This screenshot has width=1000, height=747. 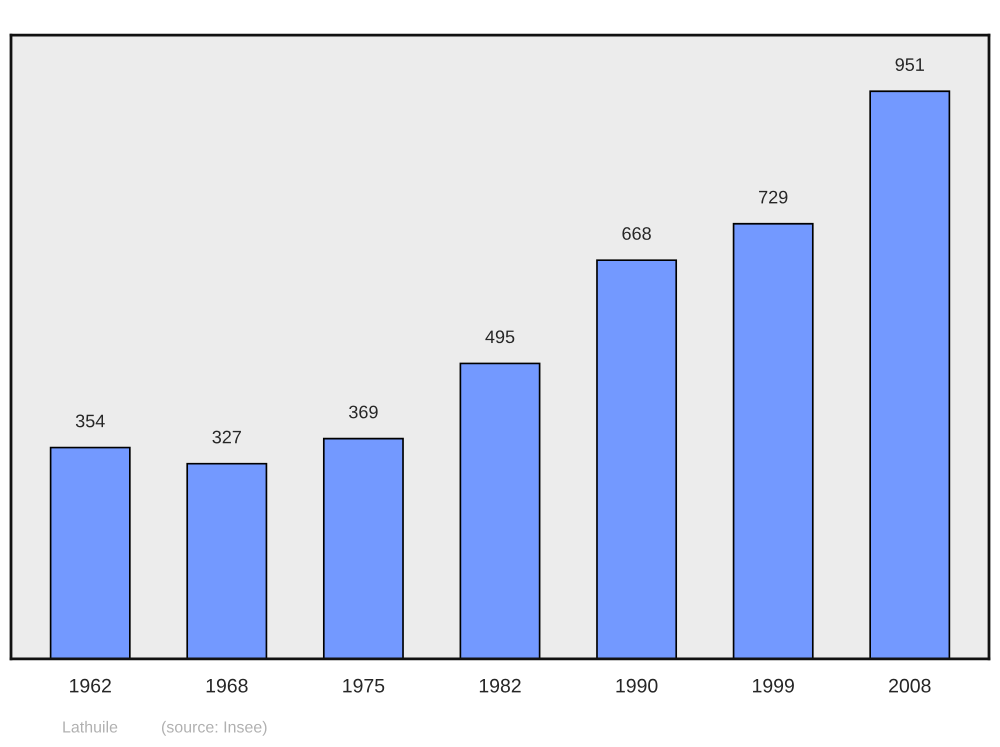 What do you see at coordinates (226, 437) in the screenshot?
I see `data-label: 327` at bounding box center [226, 437].